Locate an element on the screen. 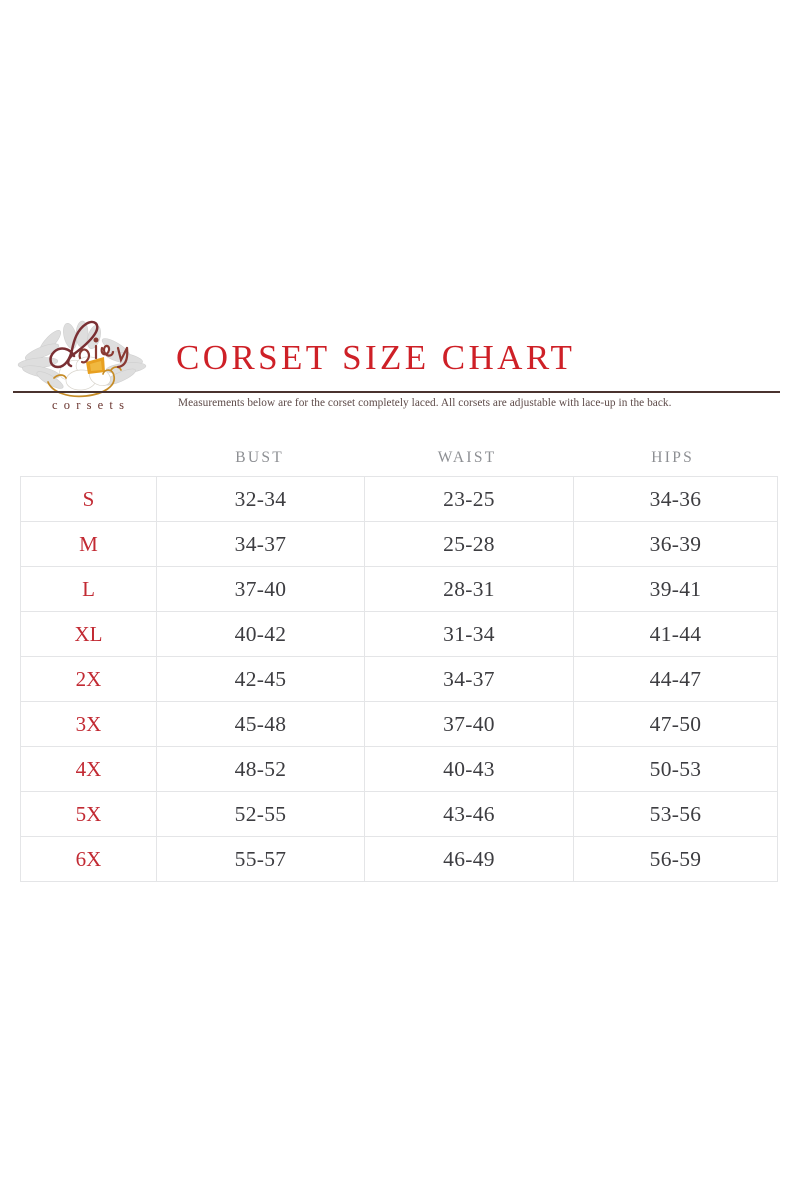 Image resolution: width=792 pixels, height=1188 pixels. waist-value: 34-37 is located at coordinates (469, 679).